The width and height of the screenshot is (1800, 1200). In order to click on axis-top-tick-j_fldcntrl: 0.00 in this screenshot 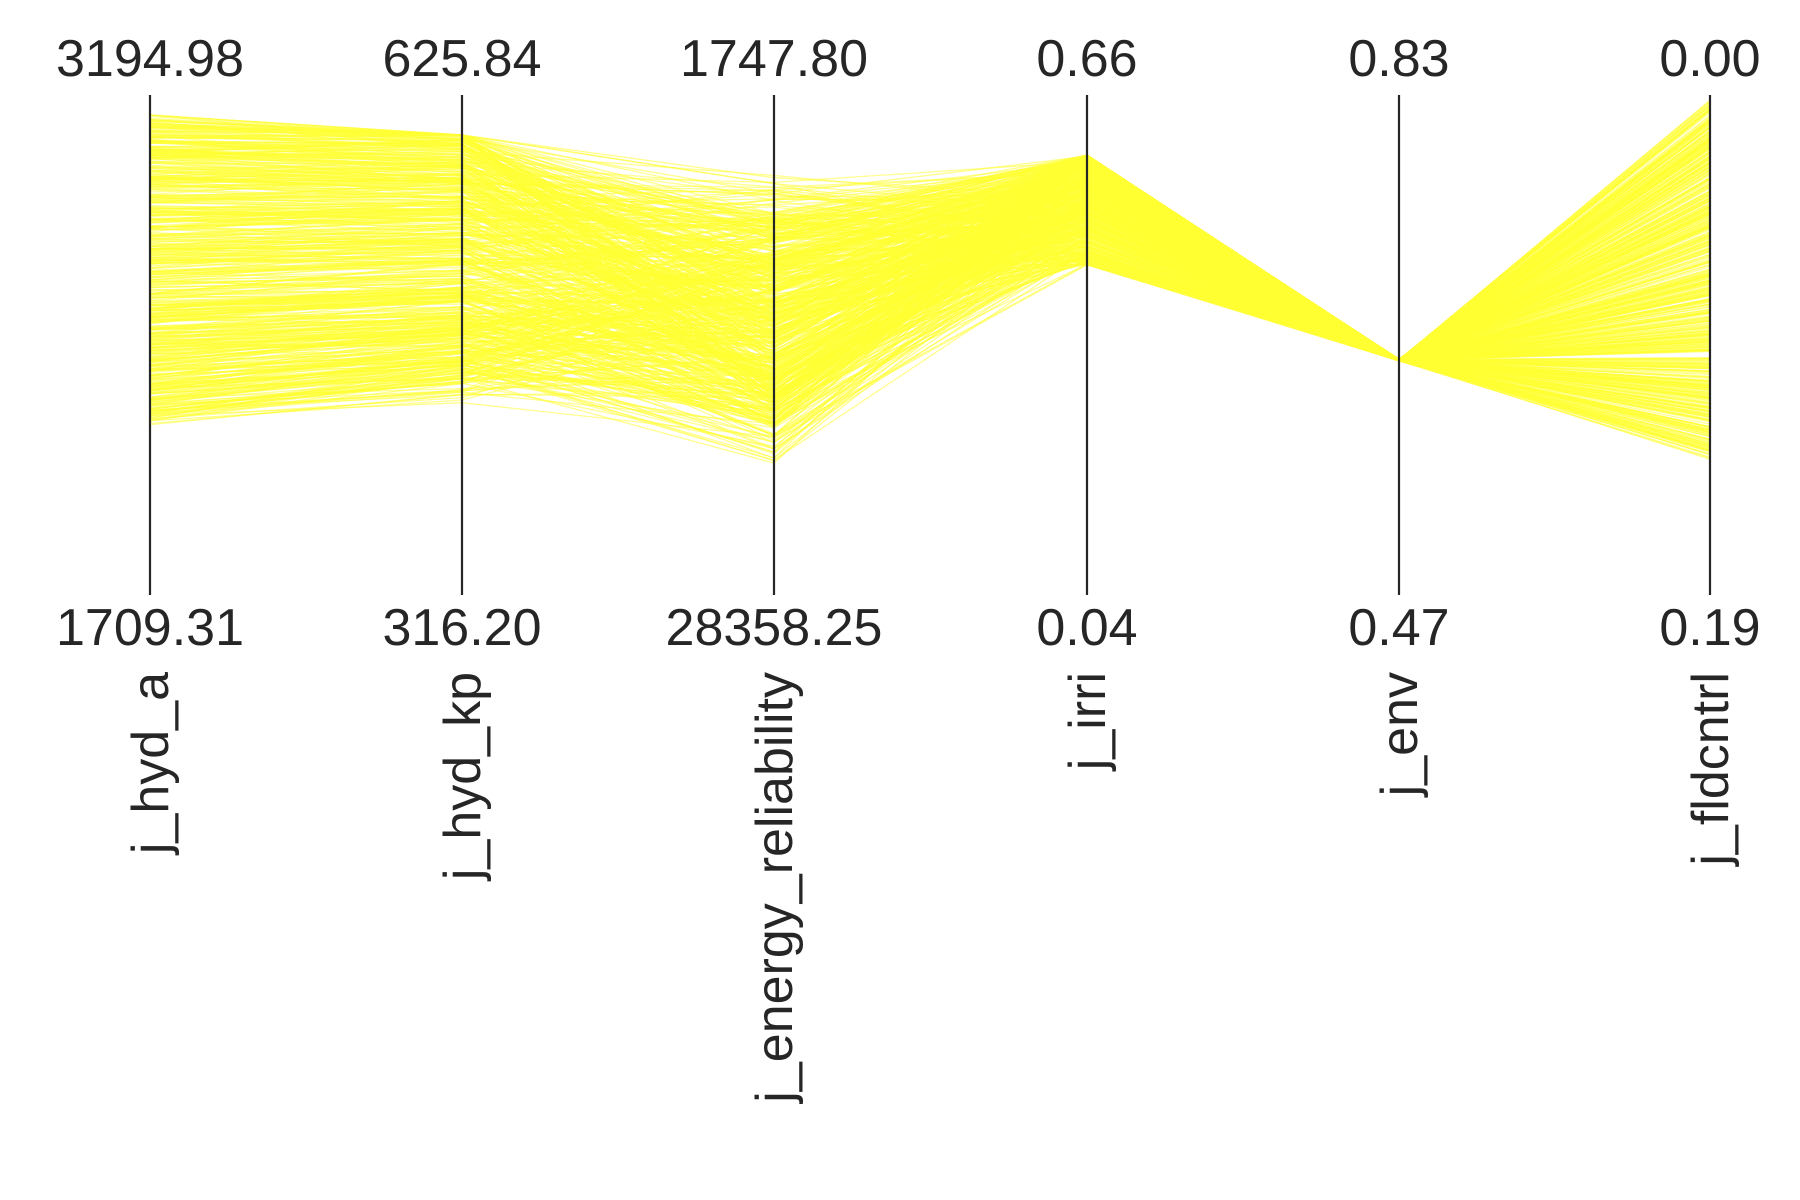, I will do `click(1709, 59)`.